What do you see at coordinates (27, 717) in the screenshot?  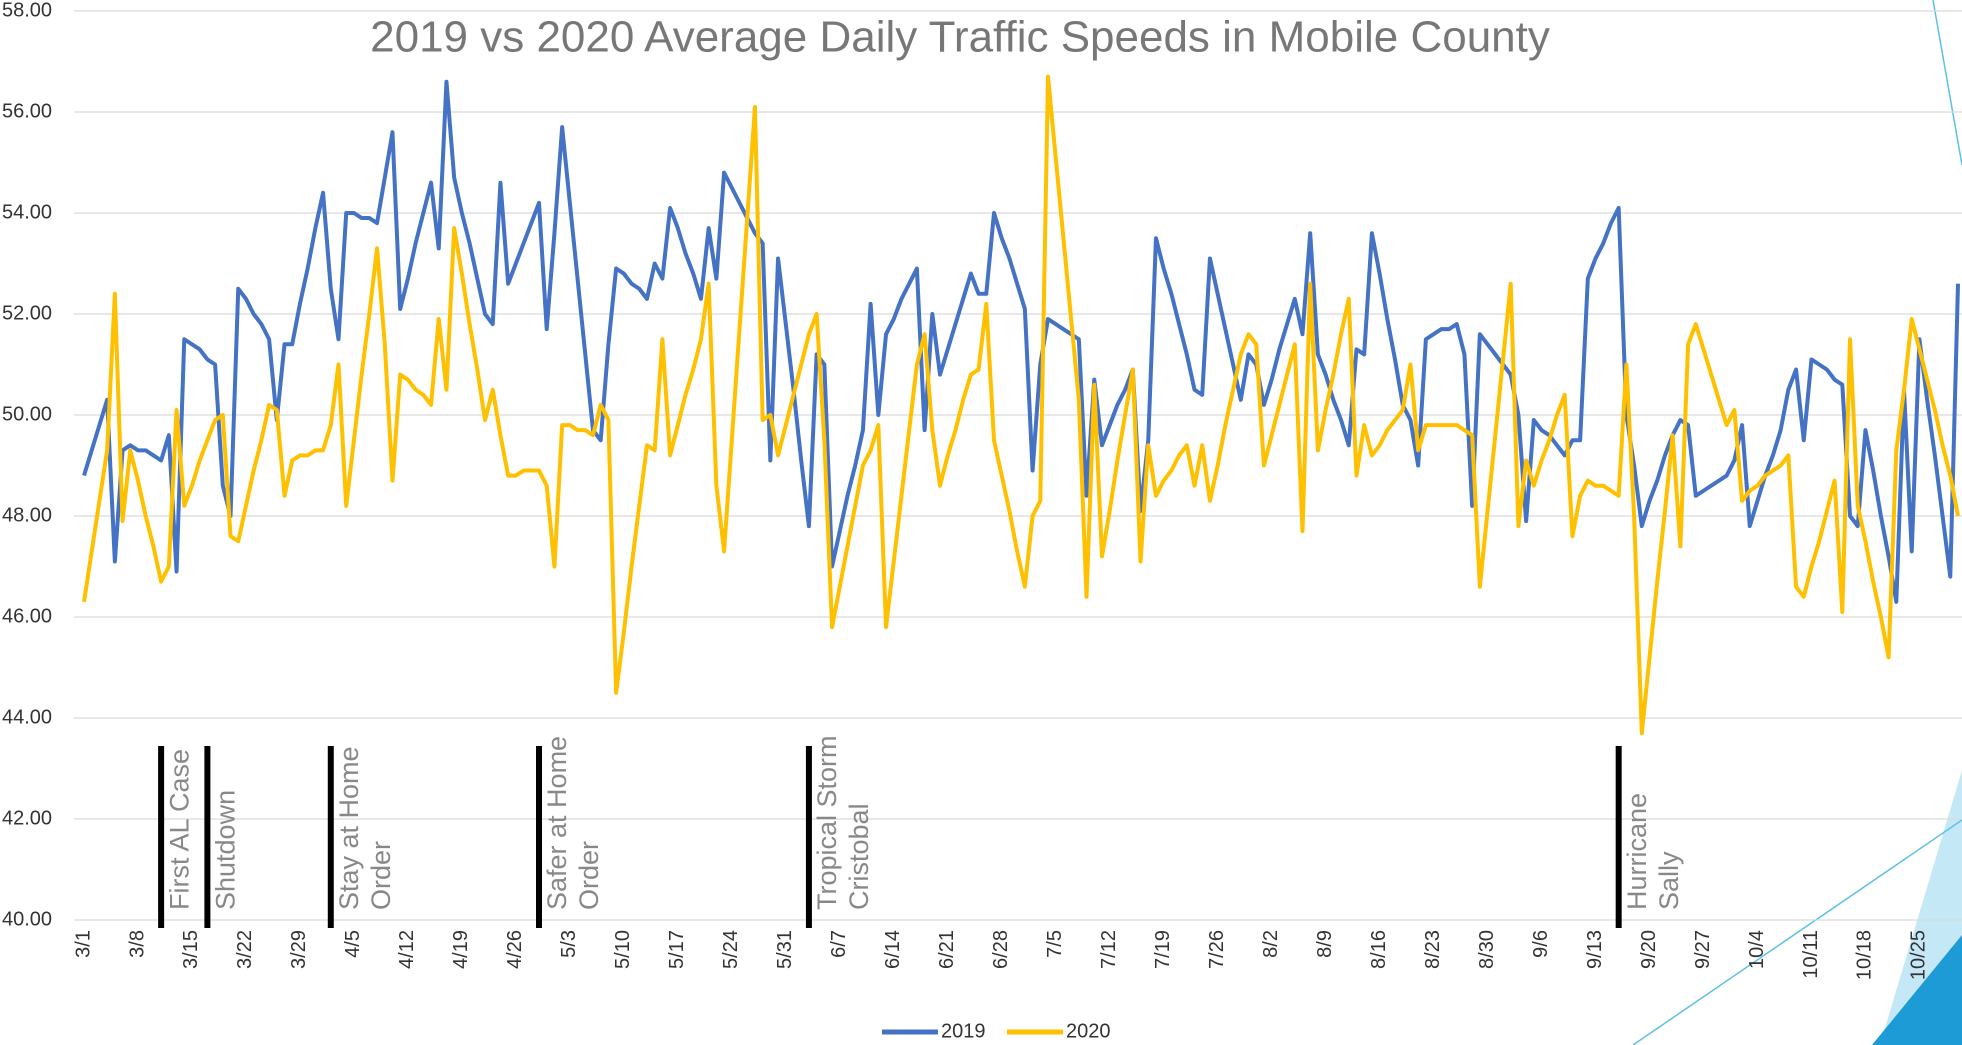 I see `y-tick-label: 44.00` at bounding box center [27, 717].